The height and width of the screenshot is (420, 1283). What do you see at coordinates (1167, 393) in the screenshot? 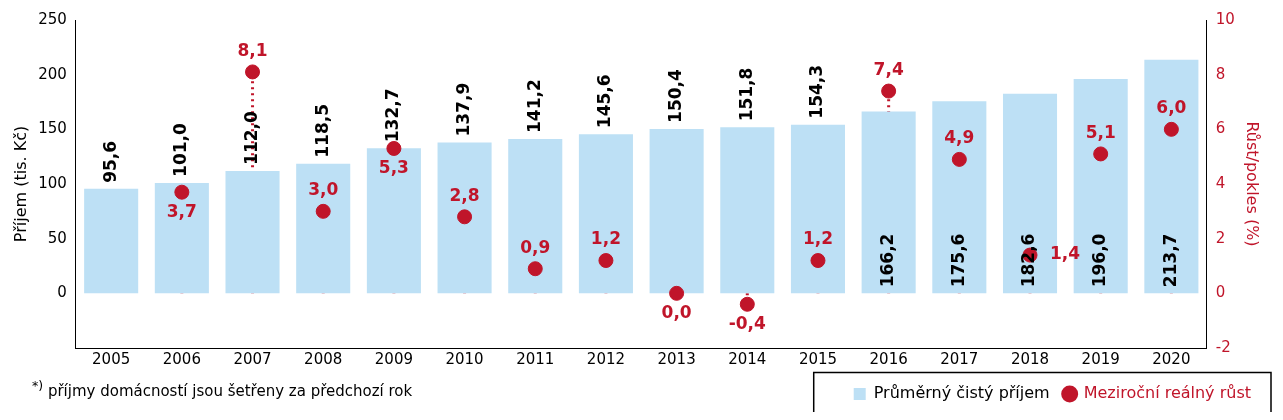
I see `legend-label: Meziroční reálný růst` at bounding box center [1167, 393].